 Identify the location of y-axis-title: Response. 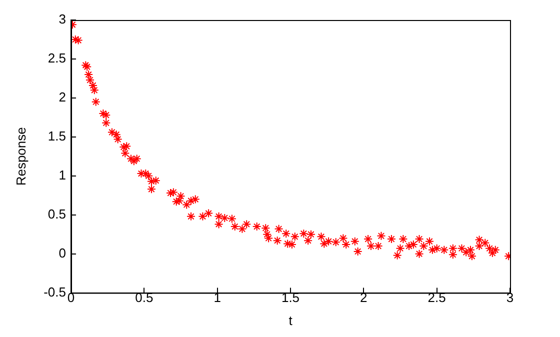
(20, 156).